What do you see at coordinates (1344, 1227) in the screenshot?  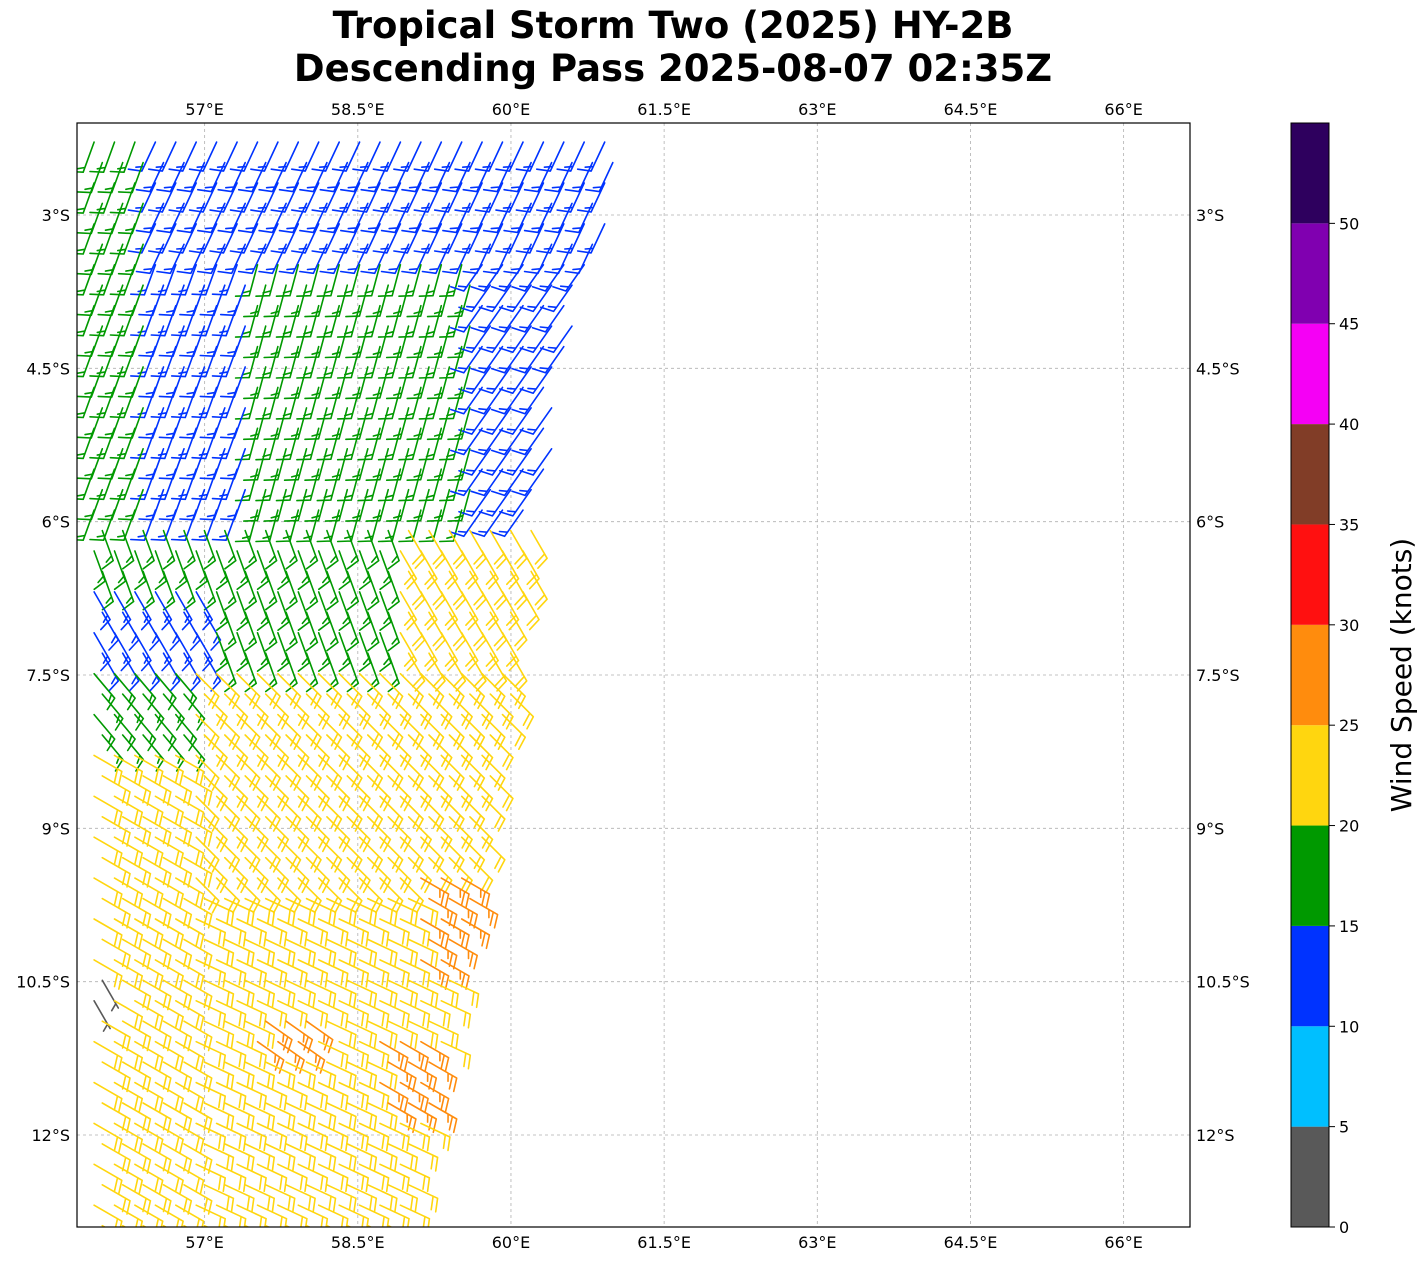 I see `colorbar-tick-label: 0` at bounding box center [1344, 1227].